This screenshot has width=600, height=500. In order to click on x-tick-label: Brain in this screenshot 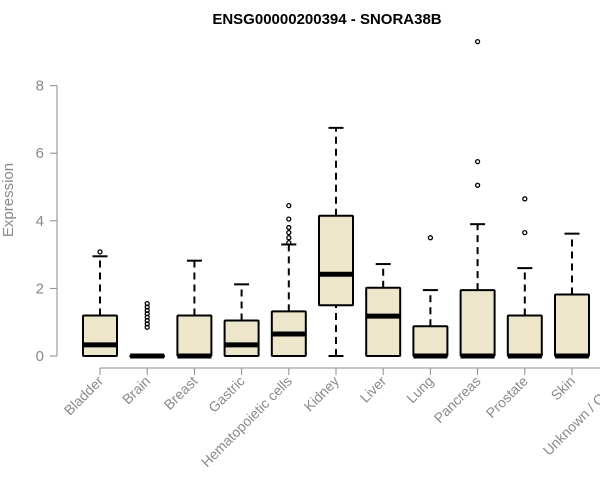, I will do `click(136, 390)`.